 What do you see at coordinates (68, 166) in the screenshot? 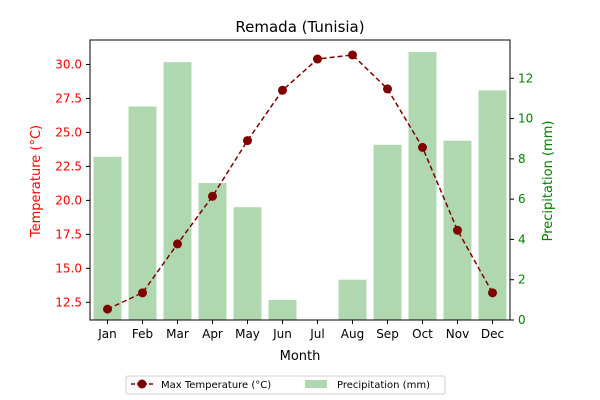
I see `y-left-tick-label: 22.5` at bounding box center [68, 166].